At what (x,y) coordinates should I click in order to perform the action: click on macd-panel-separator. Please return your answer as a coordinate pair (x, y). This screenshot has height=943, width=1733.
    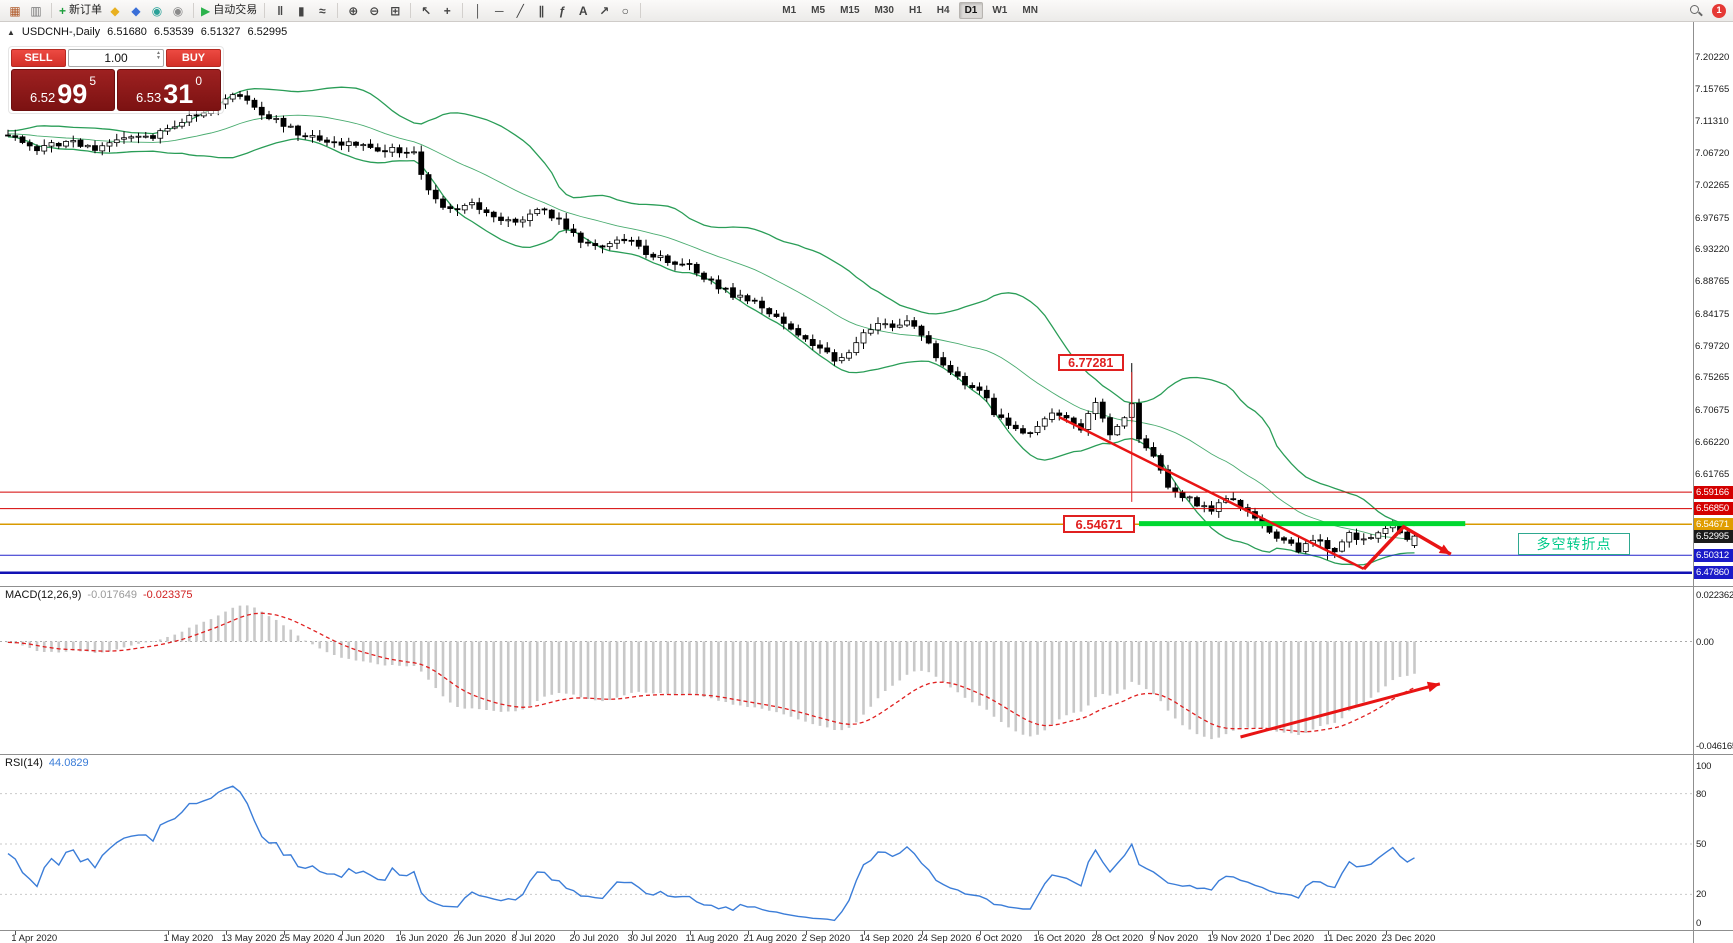
    Looking at the image, I should click on (866, 586).